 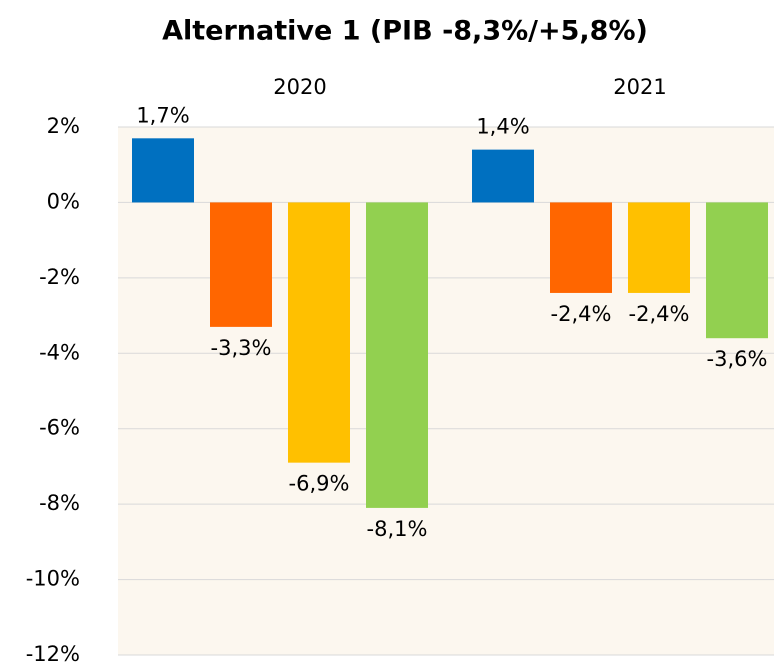 What do you see at coordinates (319, 484) in the screenshot?
I see `value-label: -6,9%` at bounding box center [319, 484].